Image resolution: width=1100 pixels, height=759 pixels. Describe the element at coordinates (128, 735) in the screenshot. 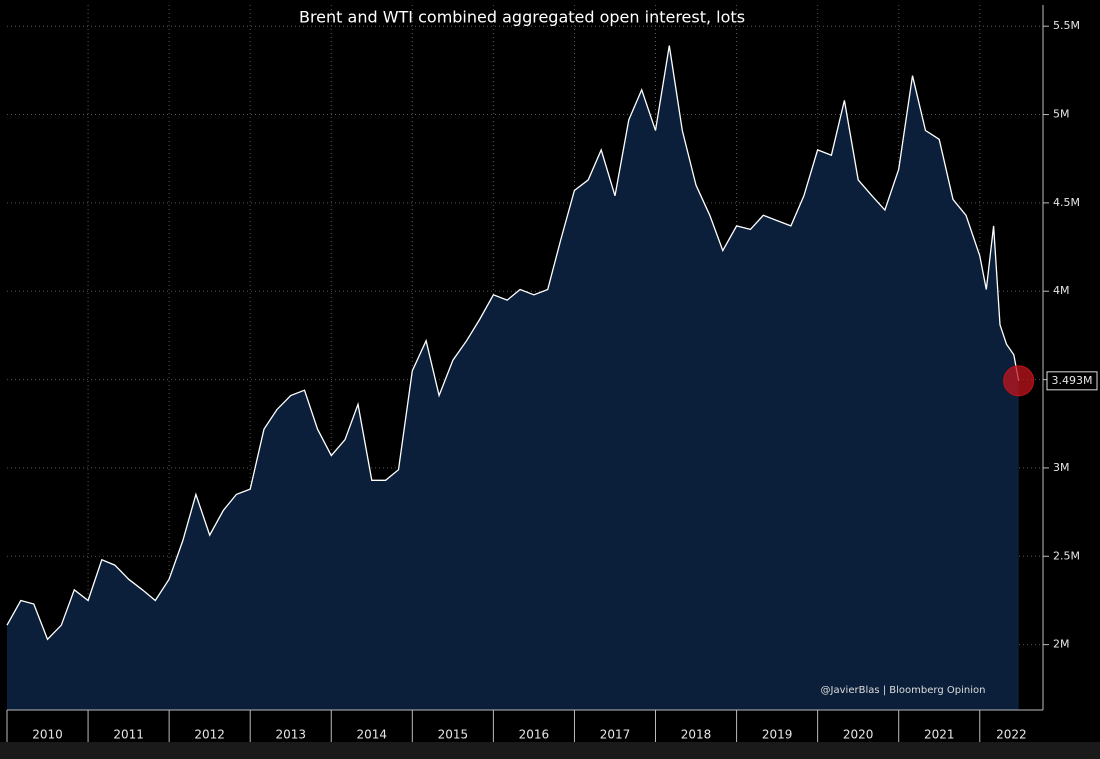

I see `x-tick-label: 2011` at that location.